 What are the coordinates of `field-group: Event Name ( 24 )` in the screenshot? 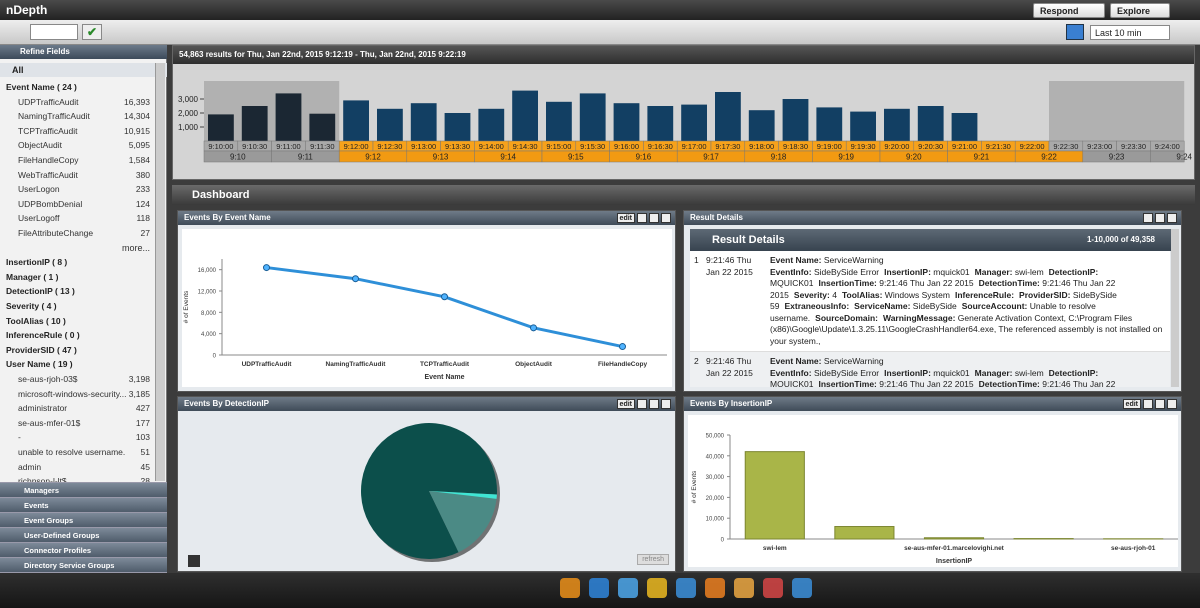 It's located at (41, 87).